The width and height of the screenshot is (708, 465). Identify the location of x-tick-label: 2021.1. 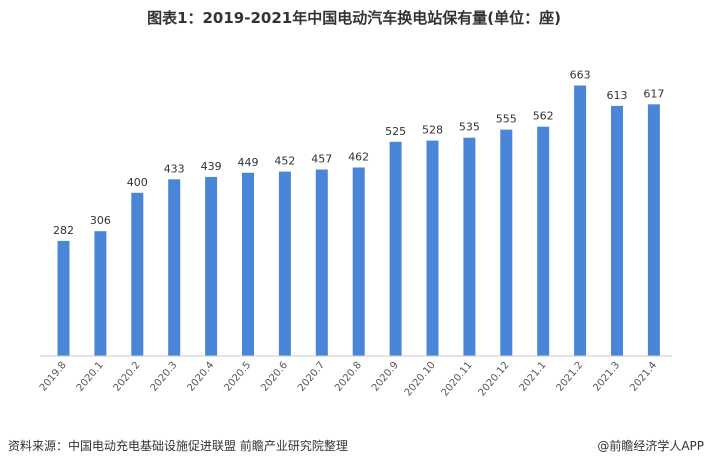
(533, 377).